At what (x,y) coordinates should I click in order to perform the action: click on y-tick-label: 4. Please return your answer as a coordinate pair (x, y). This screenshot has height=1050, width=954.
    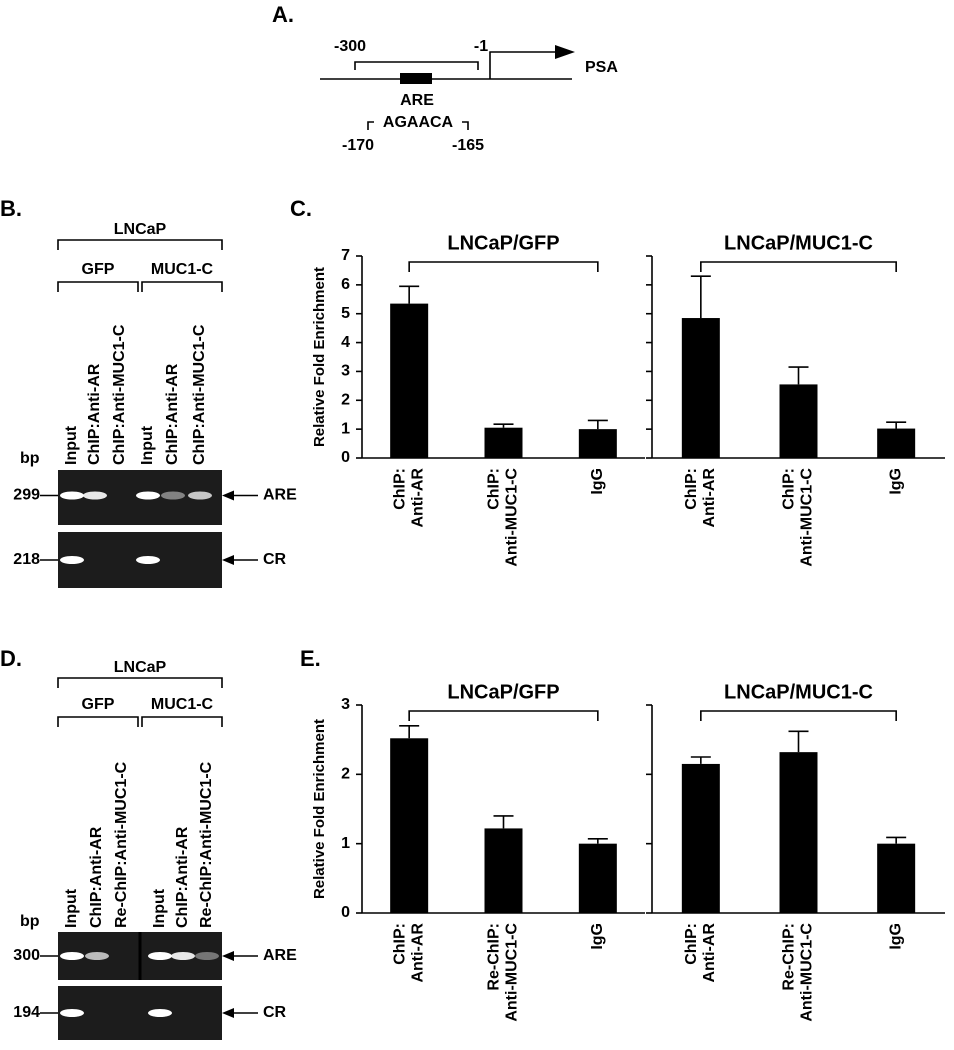
    Looking at the image, I should click on (345, 342).